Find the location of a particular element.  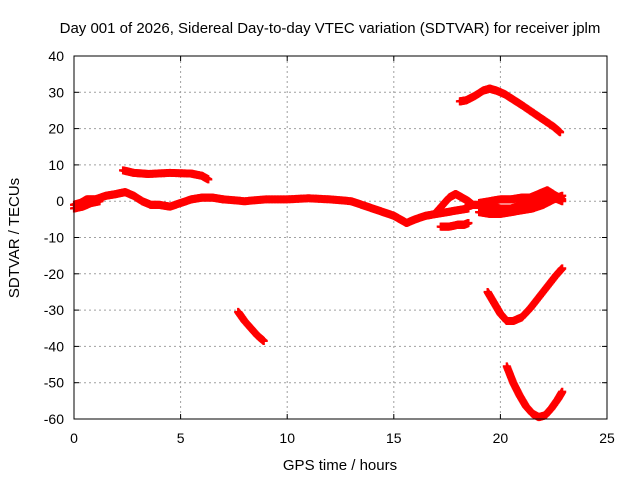

y-tick-label: -20 is located at coordinates (54, 274).